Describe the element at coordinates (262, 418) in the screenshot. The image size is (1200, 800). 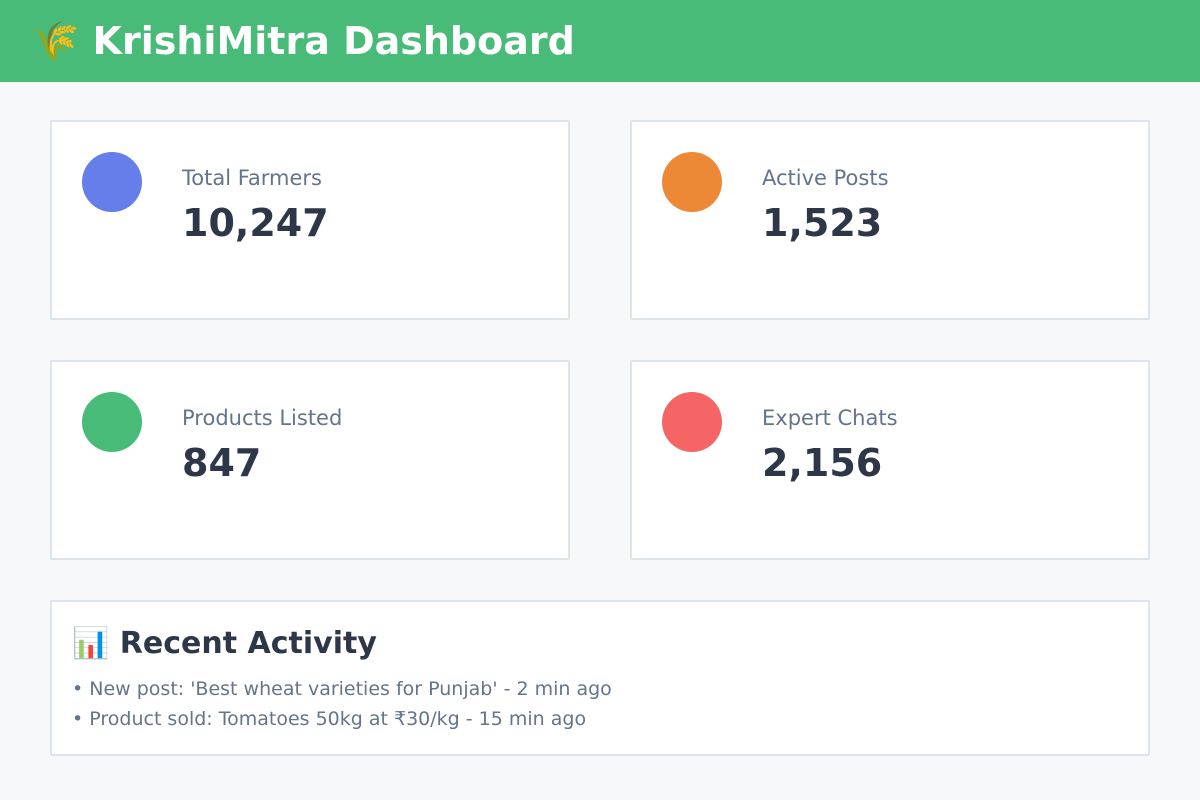
I see `stat-label: Products Listed` at that location.